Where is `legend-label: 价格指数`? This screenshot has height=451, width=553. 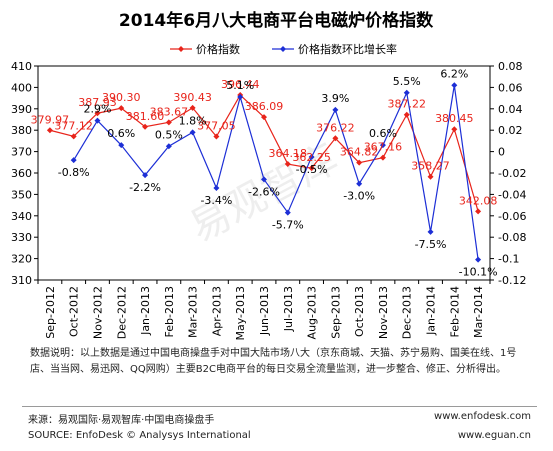
legend-label: 价格指数 is located at coordinates (218, 49).